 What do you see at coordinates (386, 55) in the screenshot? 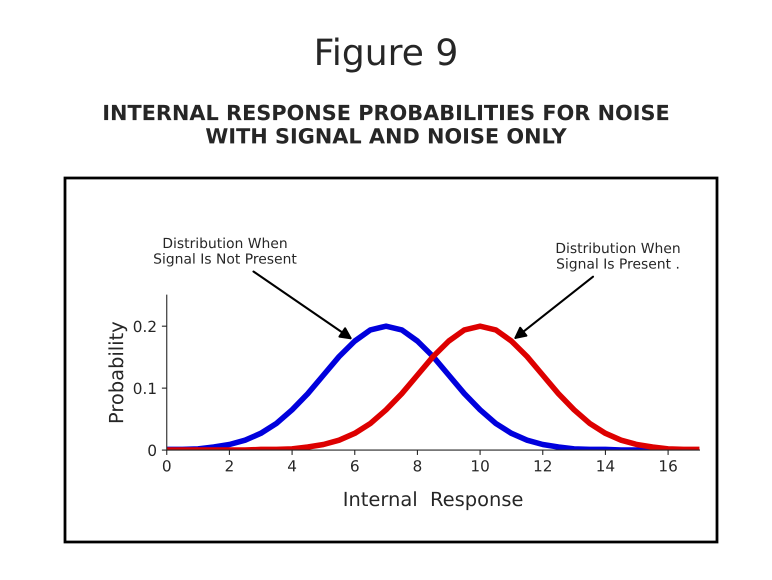
I see `chart-title: Figure 9` at bounding box center [386, 55].